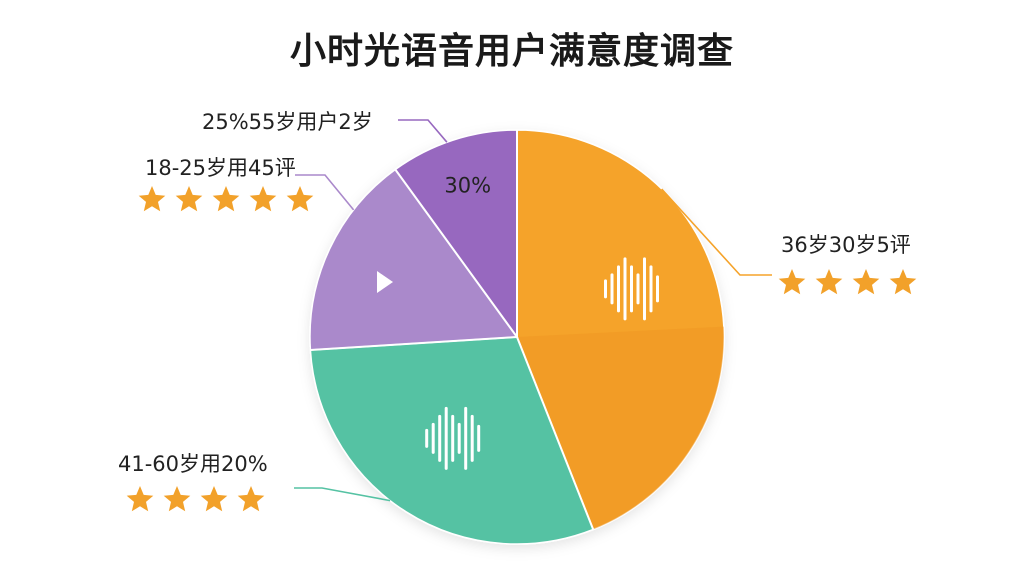 The image size is (1024, 576). Describe the element at coordinates (385, 282) in the screenshot. I see `play-icon` at that location.